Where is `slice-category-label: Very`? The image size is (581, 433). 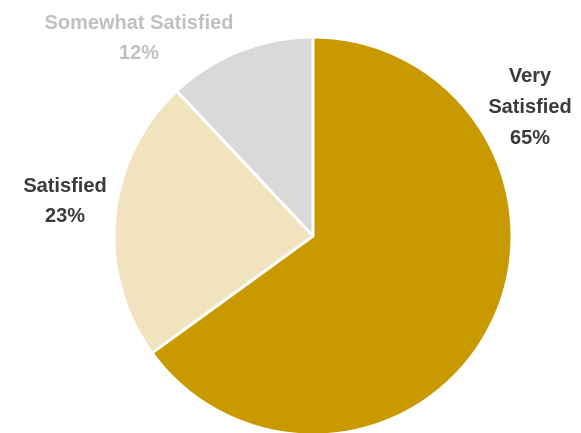 slice-category-label: Very is located at coordinates (530, 76).